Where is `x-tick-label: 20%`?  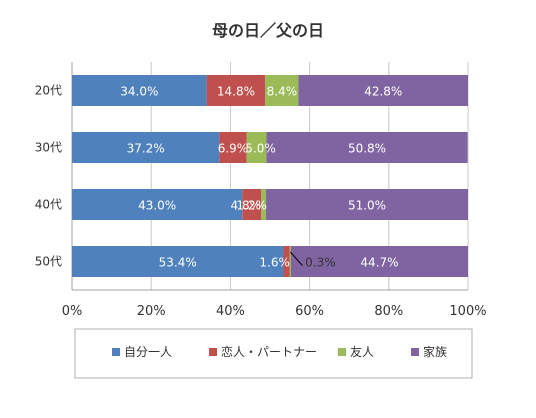 x-tick-label: 20% is located at coordinates (151, 311).